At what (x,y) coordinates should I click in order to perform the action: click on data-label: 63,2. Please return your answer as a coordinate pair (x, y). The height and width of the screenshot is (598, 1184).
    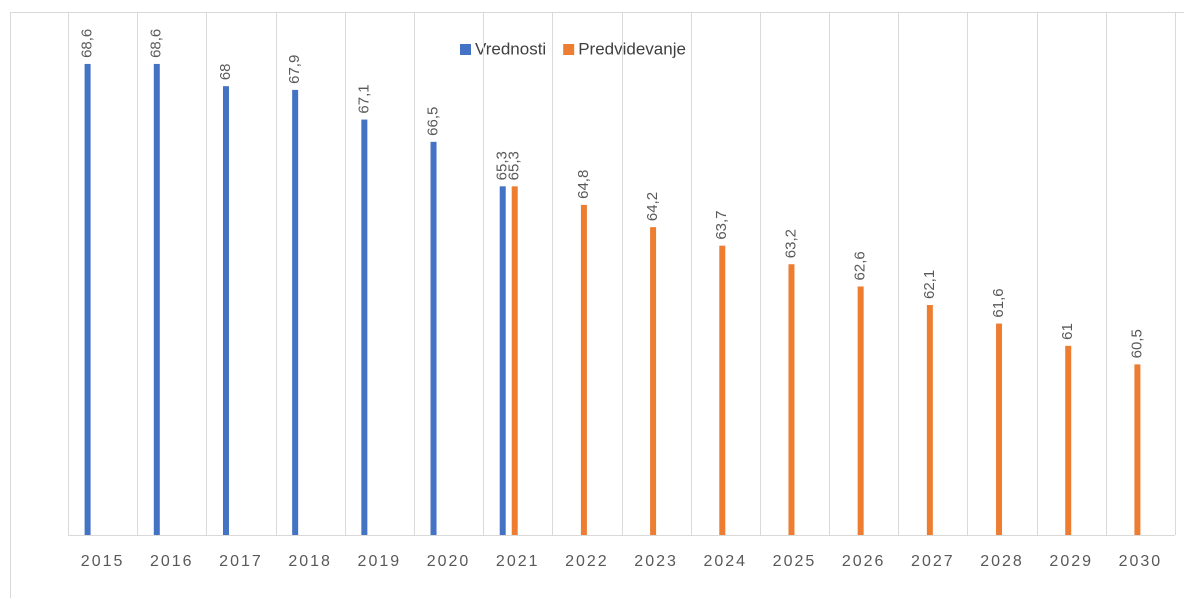
    Looking at the image, I should click on (790, 243).